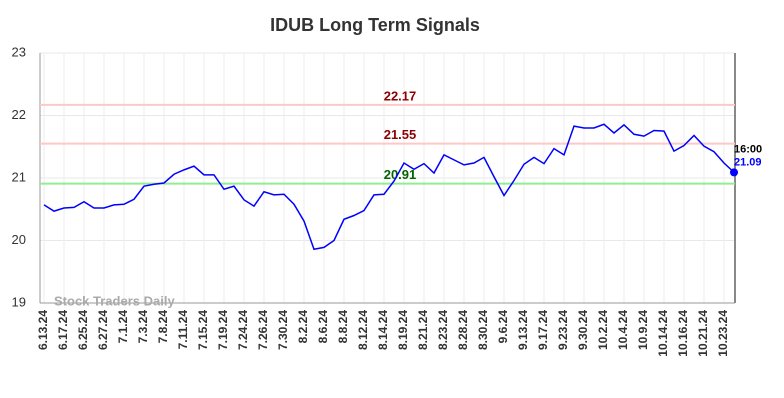 This screenshot has height=398, width=784. What do you see at coordinates (323, 327) in the screenshot?
I see `x-tick-label: 8.6.24` at bounding box center [323, 327].